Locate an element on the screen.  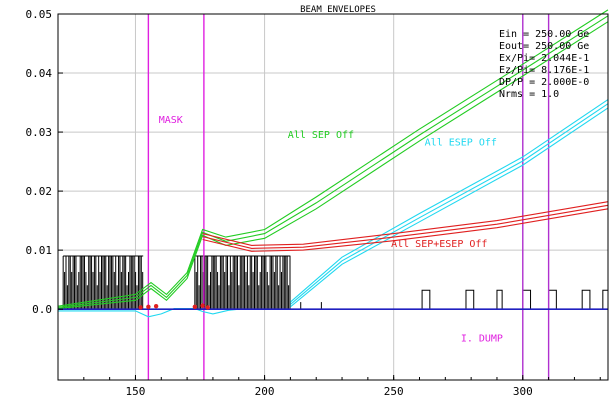
param-line: Nrms = 1.0 is located at coordinates (529, 94).